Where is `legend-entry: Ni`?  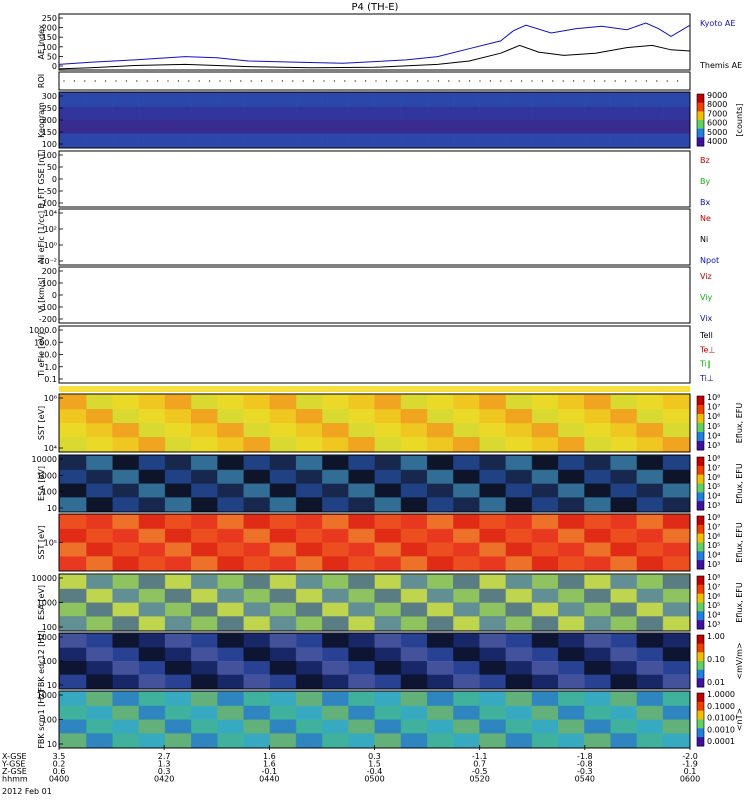
legend-entry: Ni is located at coordinates (704, 239).